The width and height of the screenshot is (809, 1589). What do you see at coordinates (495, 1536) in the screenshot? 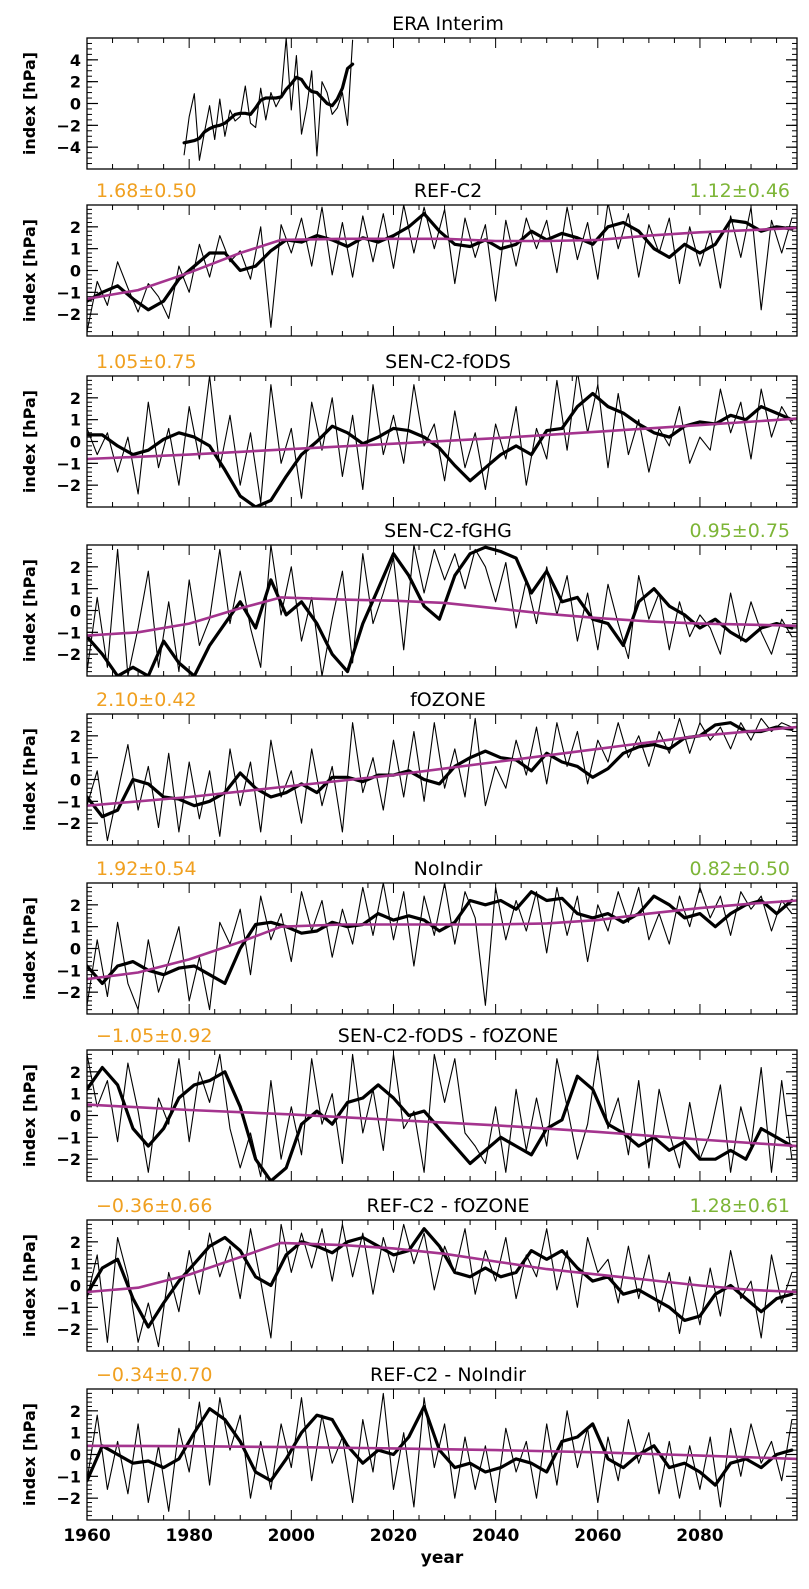
I see `x-tick-label: 2040` at bounding box center [495, 1536].